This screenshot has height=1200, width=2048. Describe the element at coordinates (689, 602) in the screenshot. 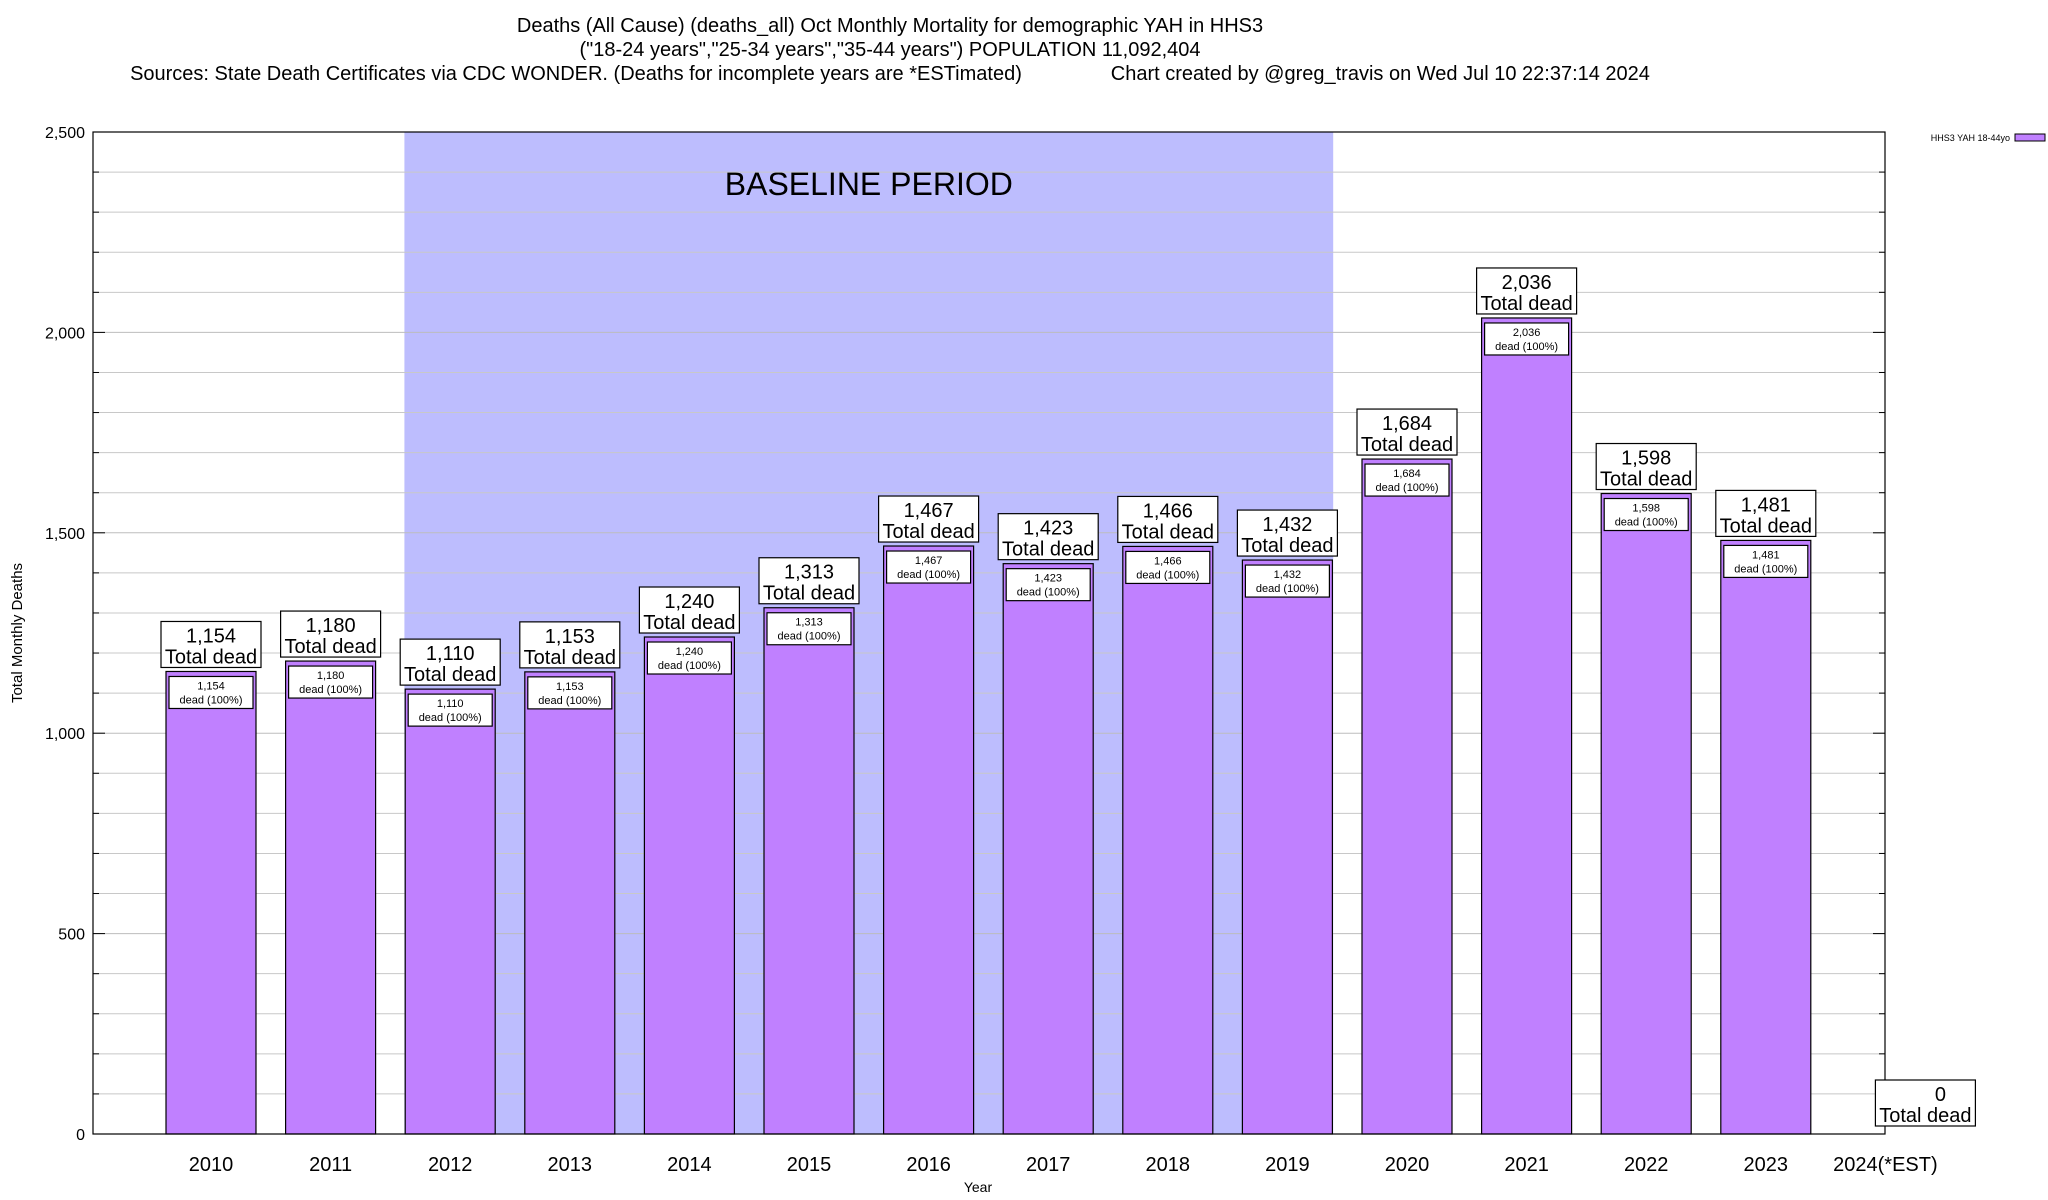

I see `top-label-value: 1,240` at that location.